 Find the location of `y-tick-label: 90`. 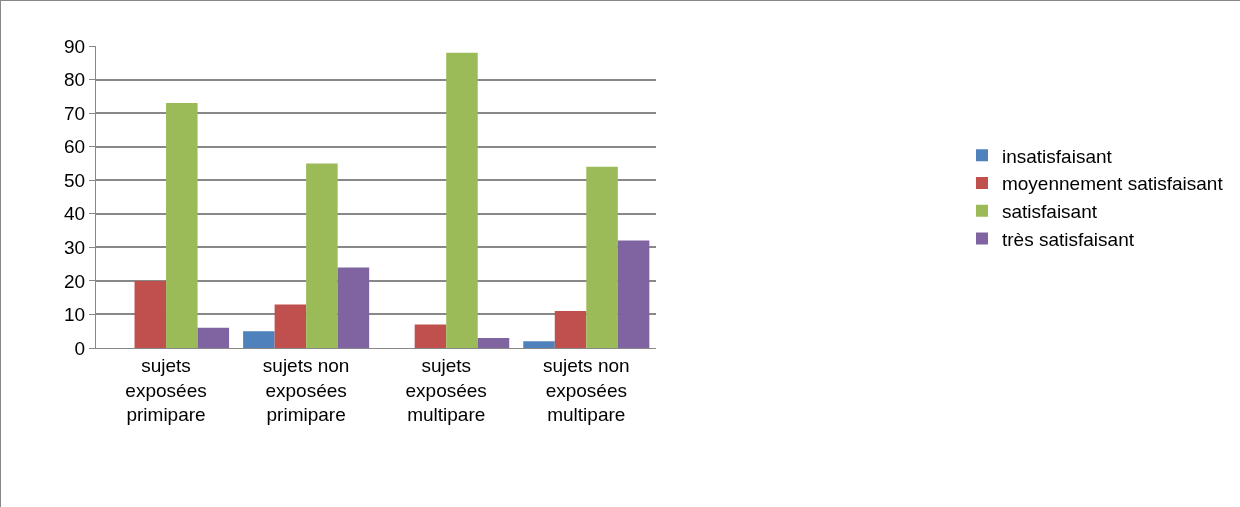

y-tick-label: 90 is located at coordinates (75, 46).